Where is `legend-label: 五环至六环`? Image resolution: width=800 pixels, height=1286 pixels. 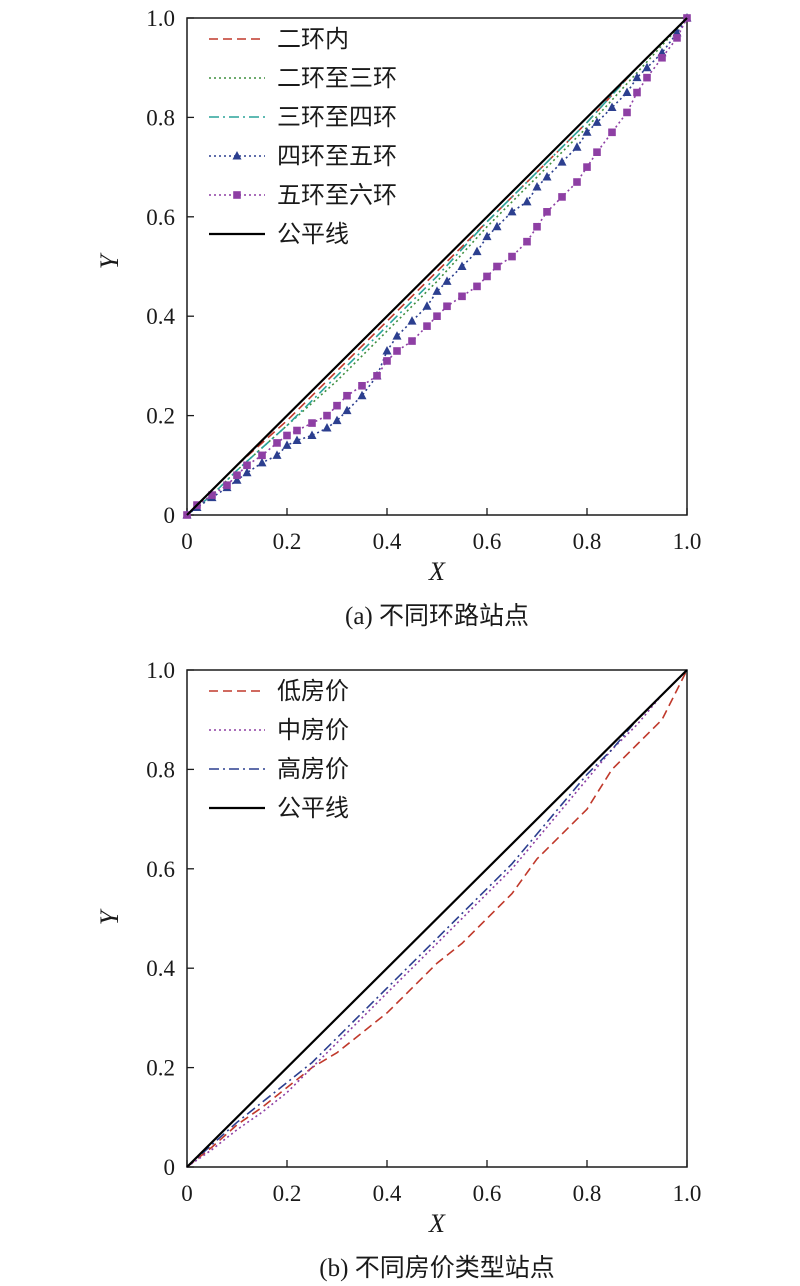
legend-label: 五环至六环 is located at coordinates (337, 195).